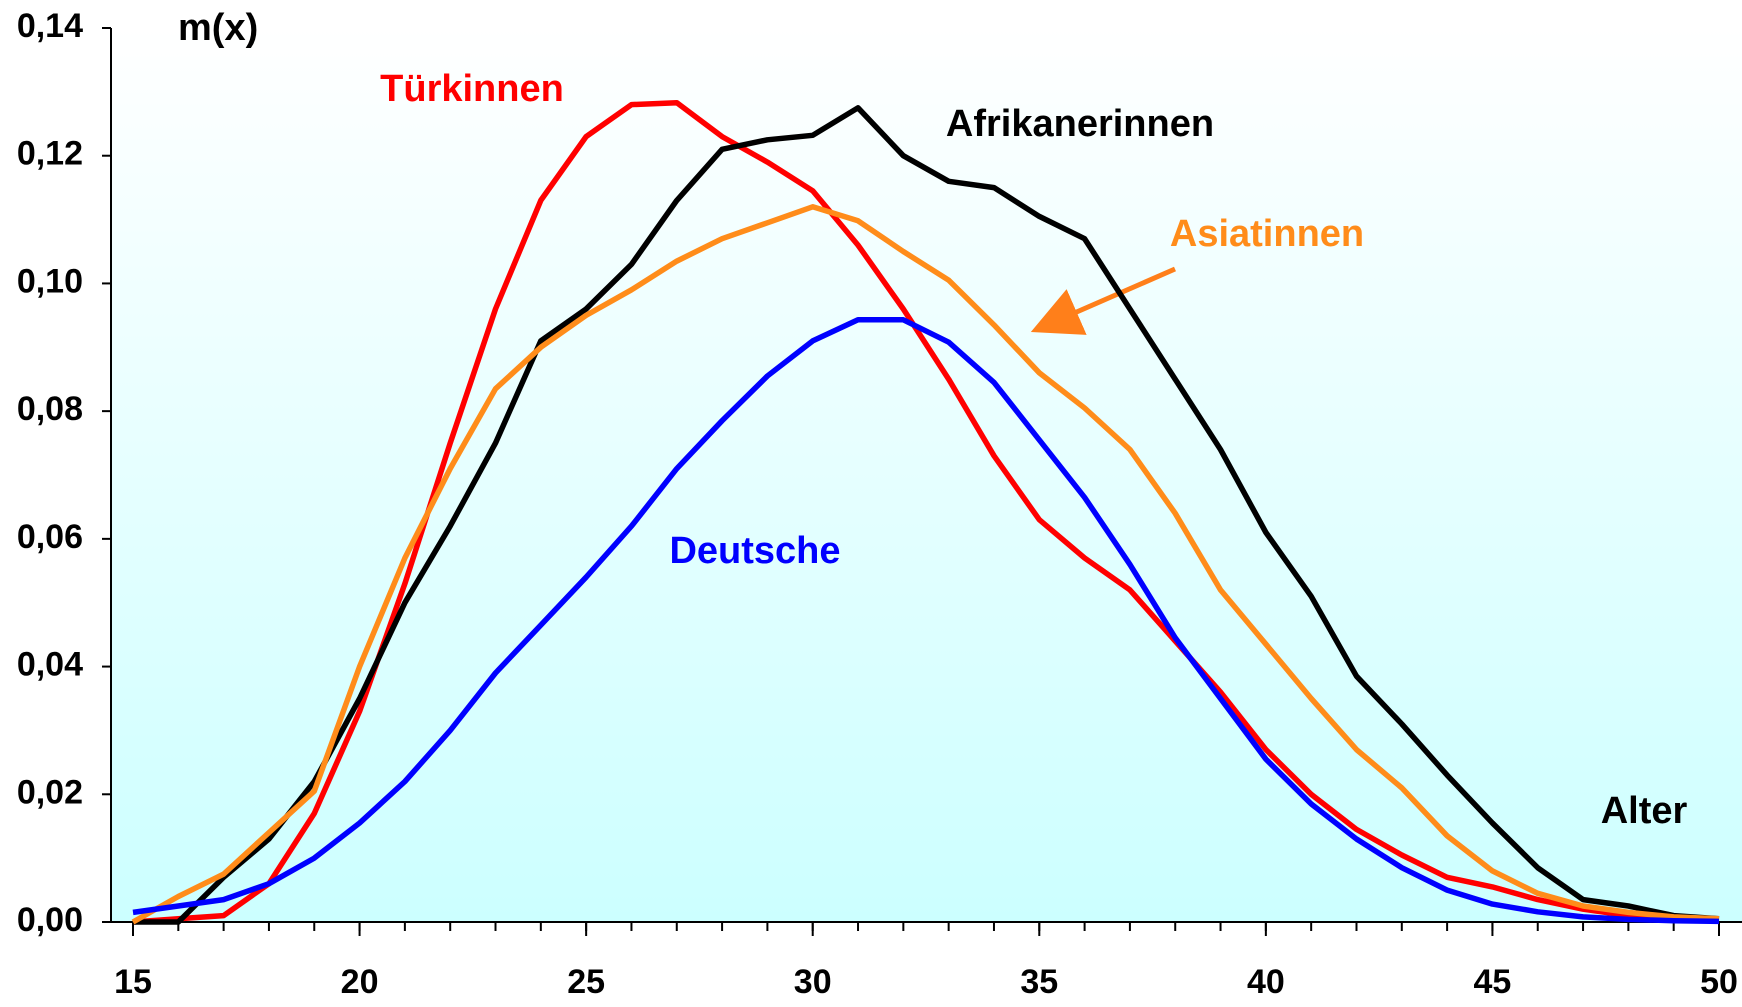  Describe the element at coordinates (1493, 982) in the screenshot. I see `x-tick-label: 45` at that location.